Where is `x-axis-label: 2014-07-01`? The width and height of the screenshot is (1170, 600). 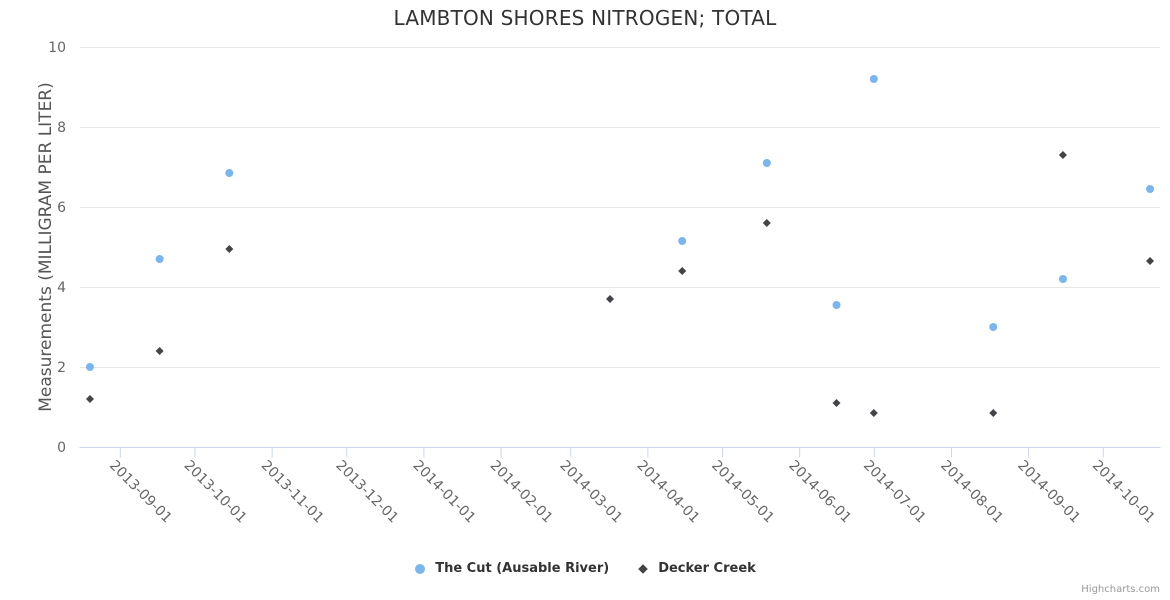
x-axis-label: 2014-07-01 is located at coordinates (894, 492).